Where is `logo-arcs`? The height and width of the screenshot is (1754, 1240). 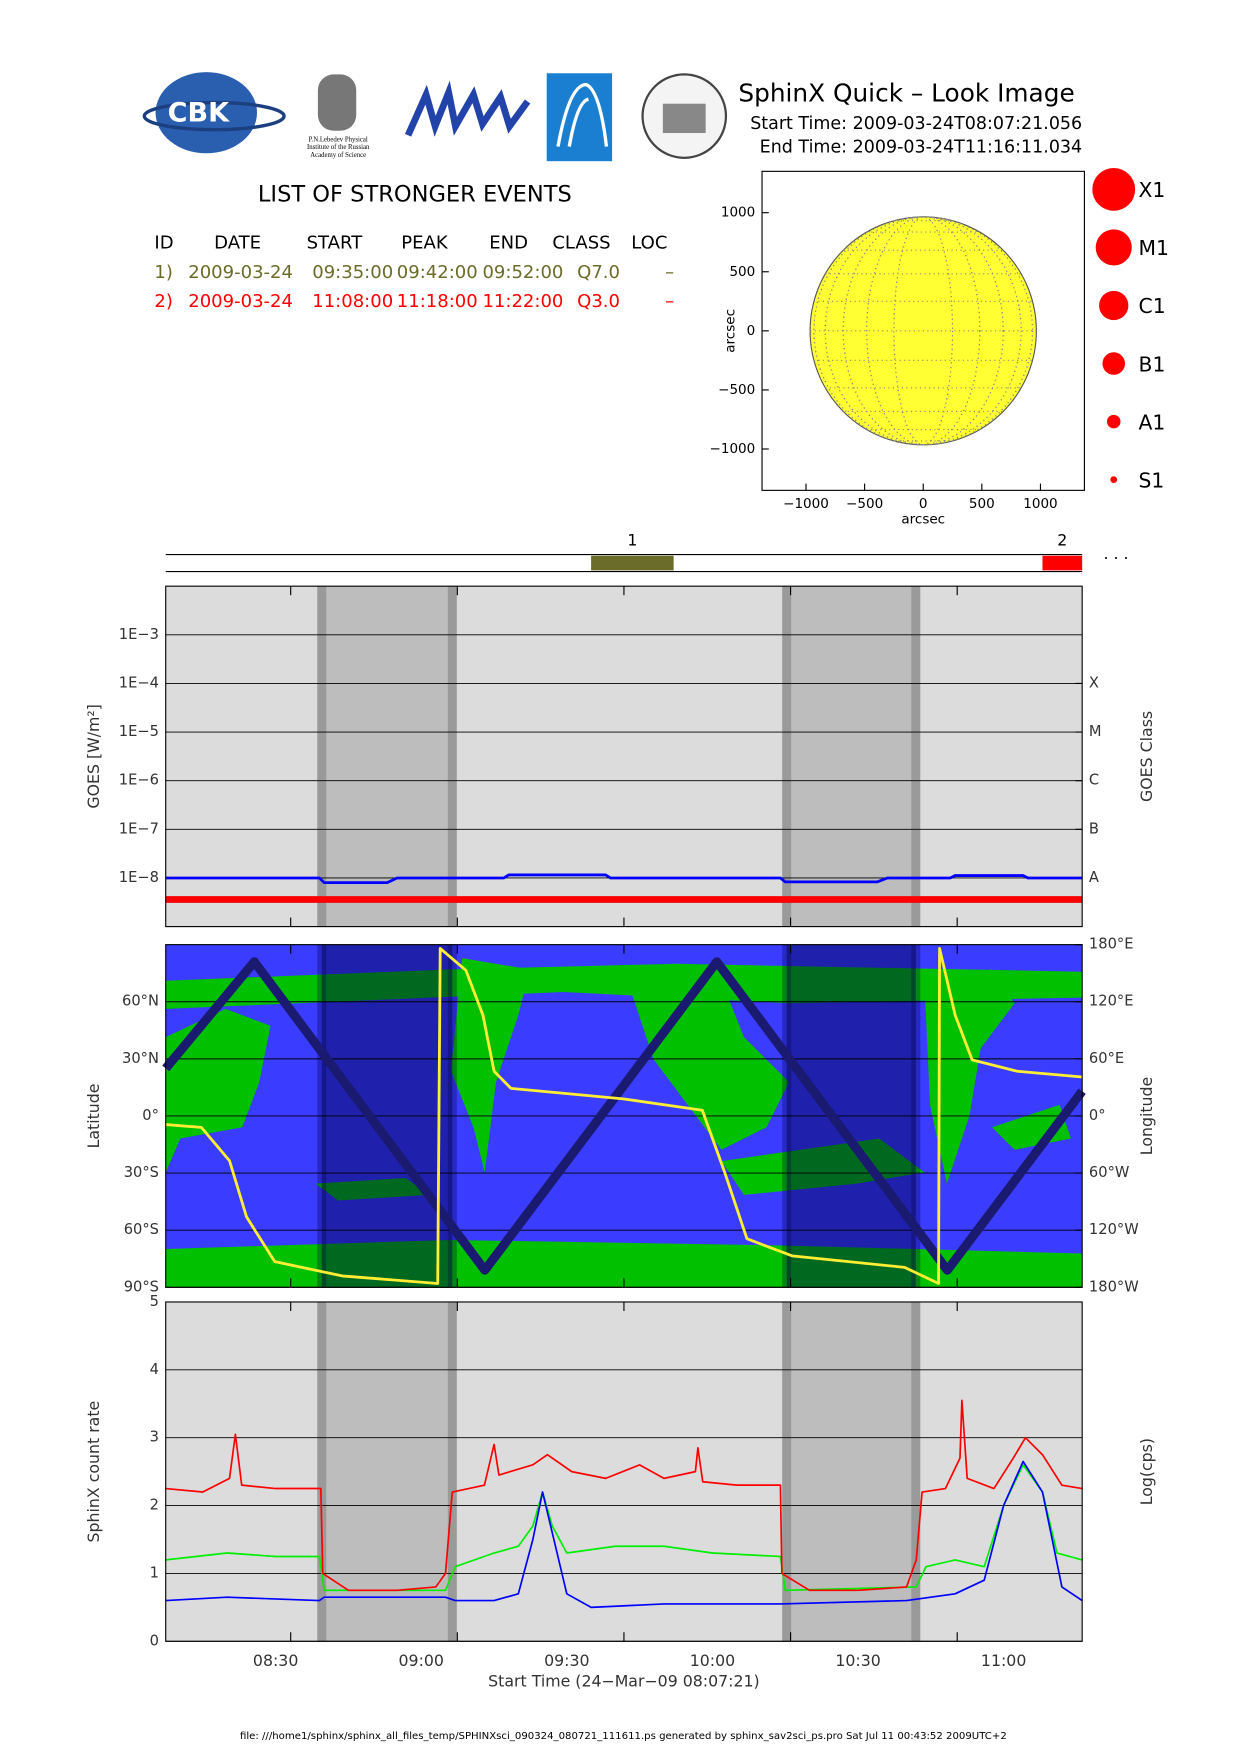
logo-arcs is located at coordinates (582, 114).